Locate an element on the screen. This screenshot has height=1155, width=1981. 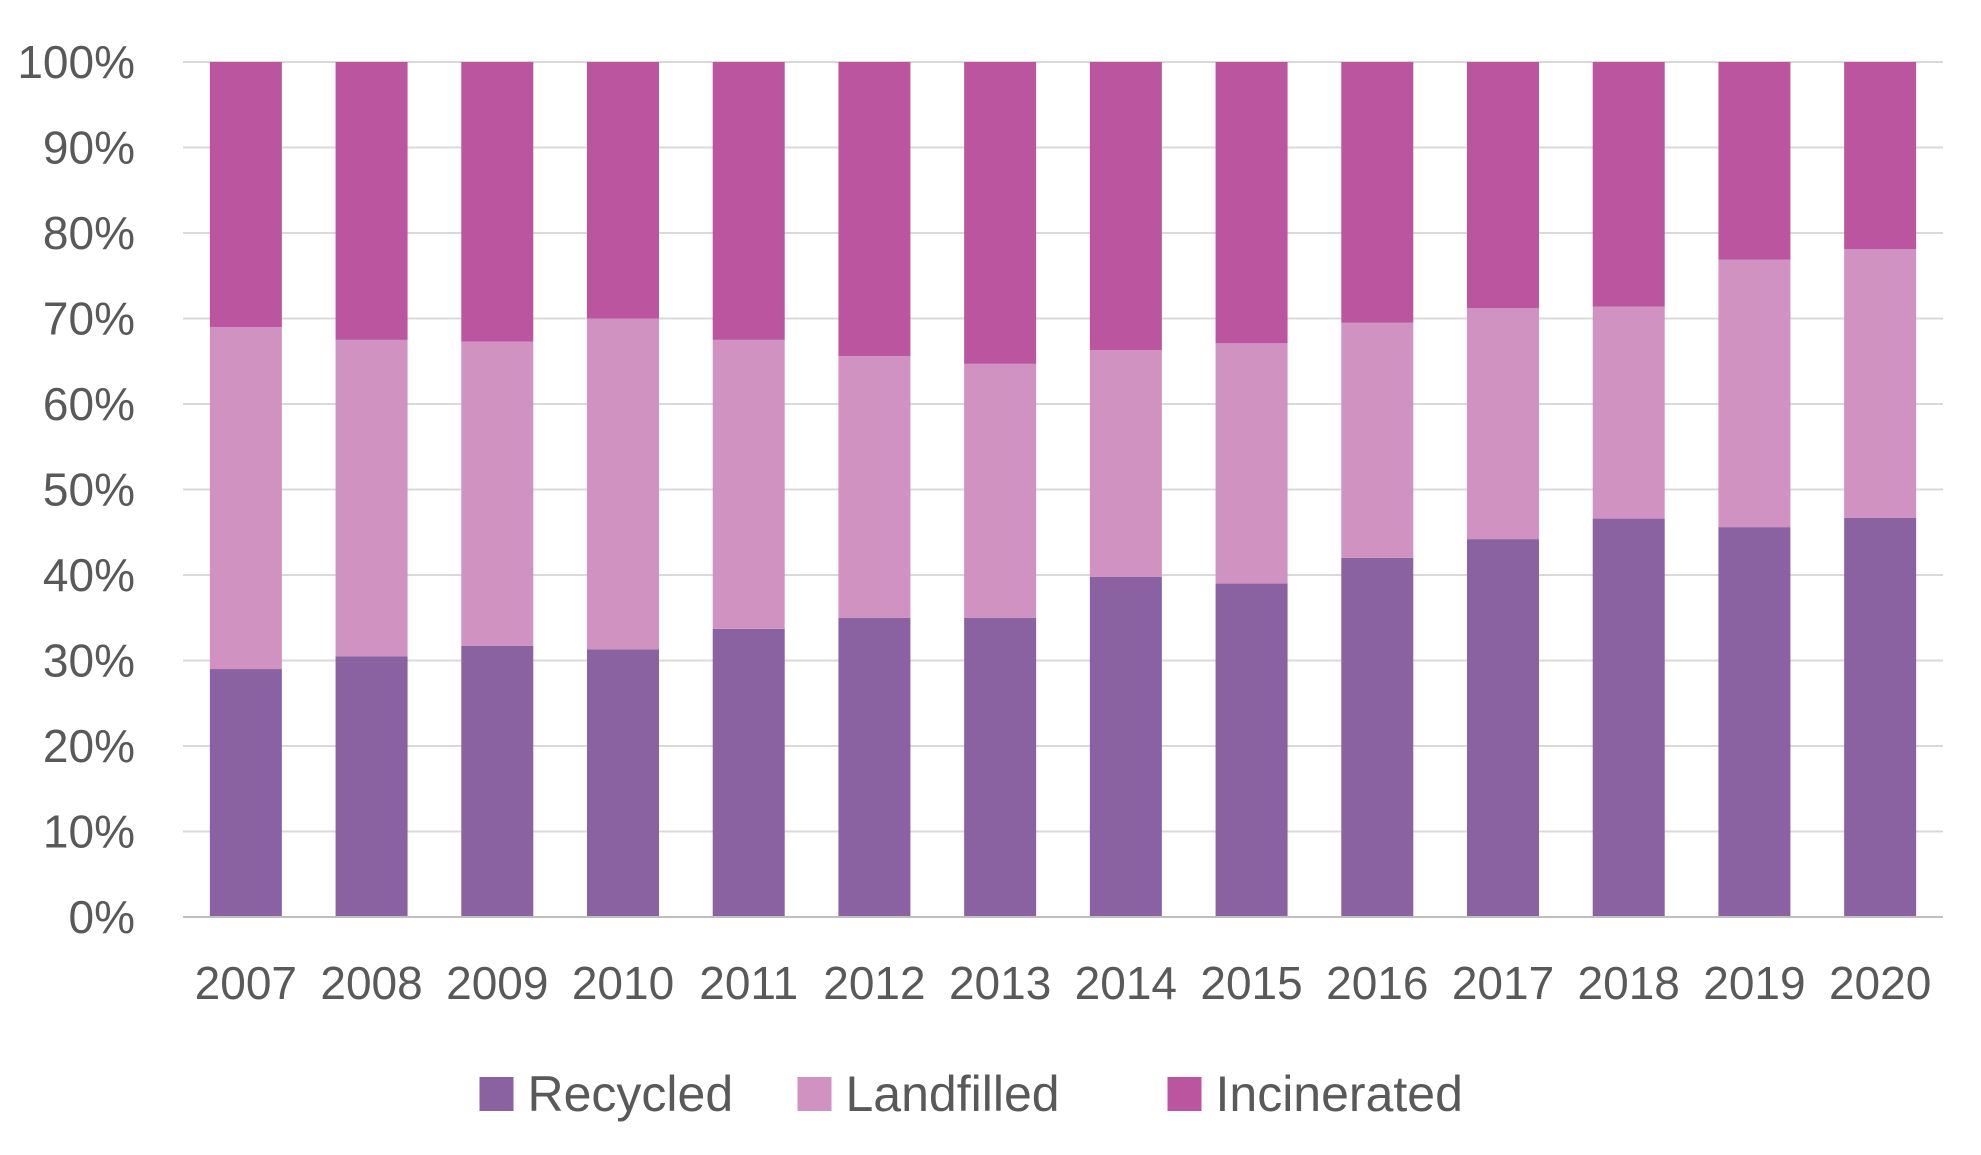
x-tick-label: 2010 is located at coordinates (623, 983).